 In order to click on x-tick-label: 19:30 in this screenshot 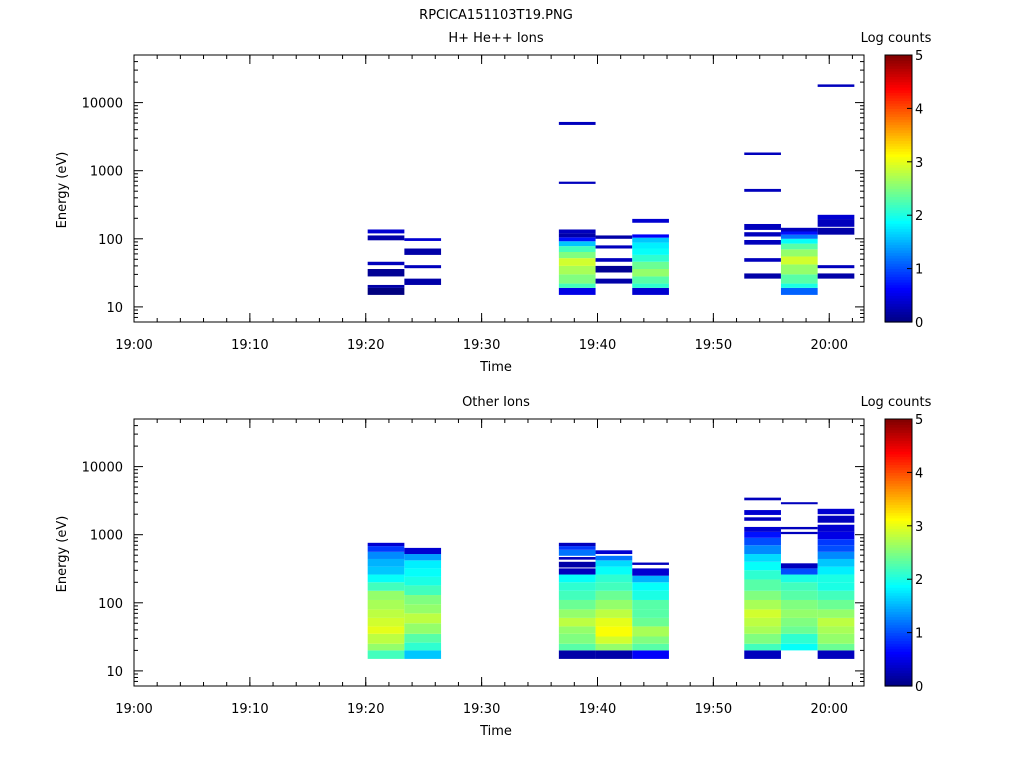, I will do `click(481, 345)`.